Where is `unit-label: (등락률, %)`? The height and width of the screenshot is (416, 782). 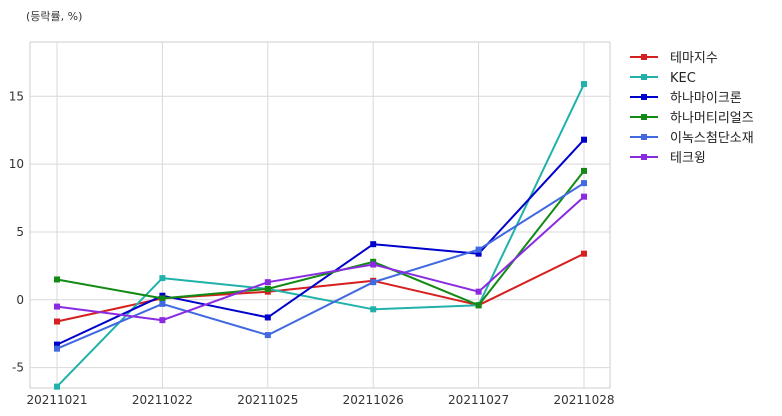 unit-label: (등락률, %) is located at coordinates (54, 16).